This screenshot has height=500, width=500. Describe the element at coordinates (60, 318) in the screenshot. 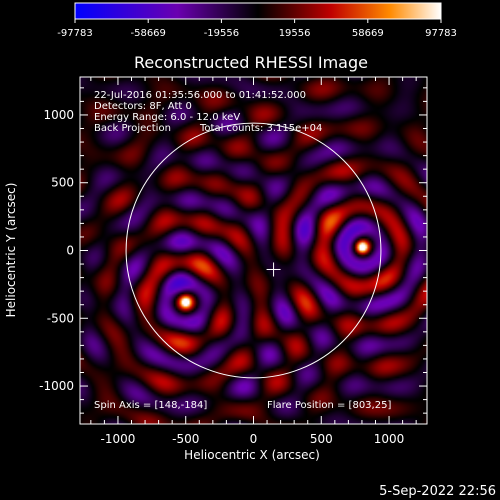

I see `y-tick-label: -500` at that location.